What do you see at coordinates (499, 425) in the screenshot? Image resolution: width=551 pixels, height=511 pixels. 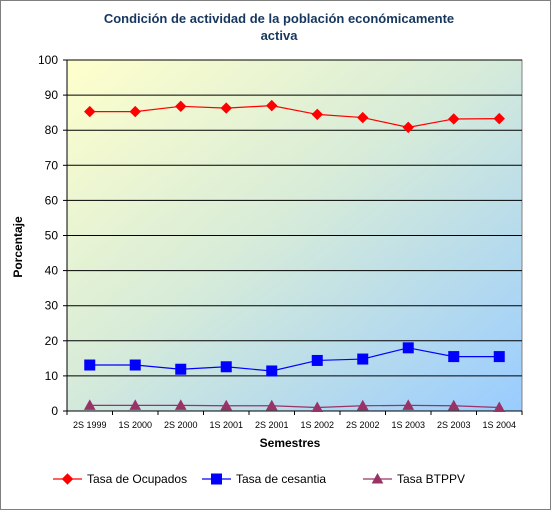 I see `x-tick-label: 1S 2004` at bounding box center [499, 425].